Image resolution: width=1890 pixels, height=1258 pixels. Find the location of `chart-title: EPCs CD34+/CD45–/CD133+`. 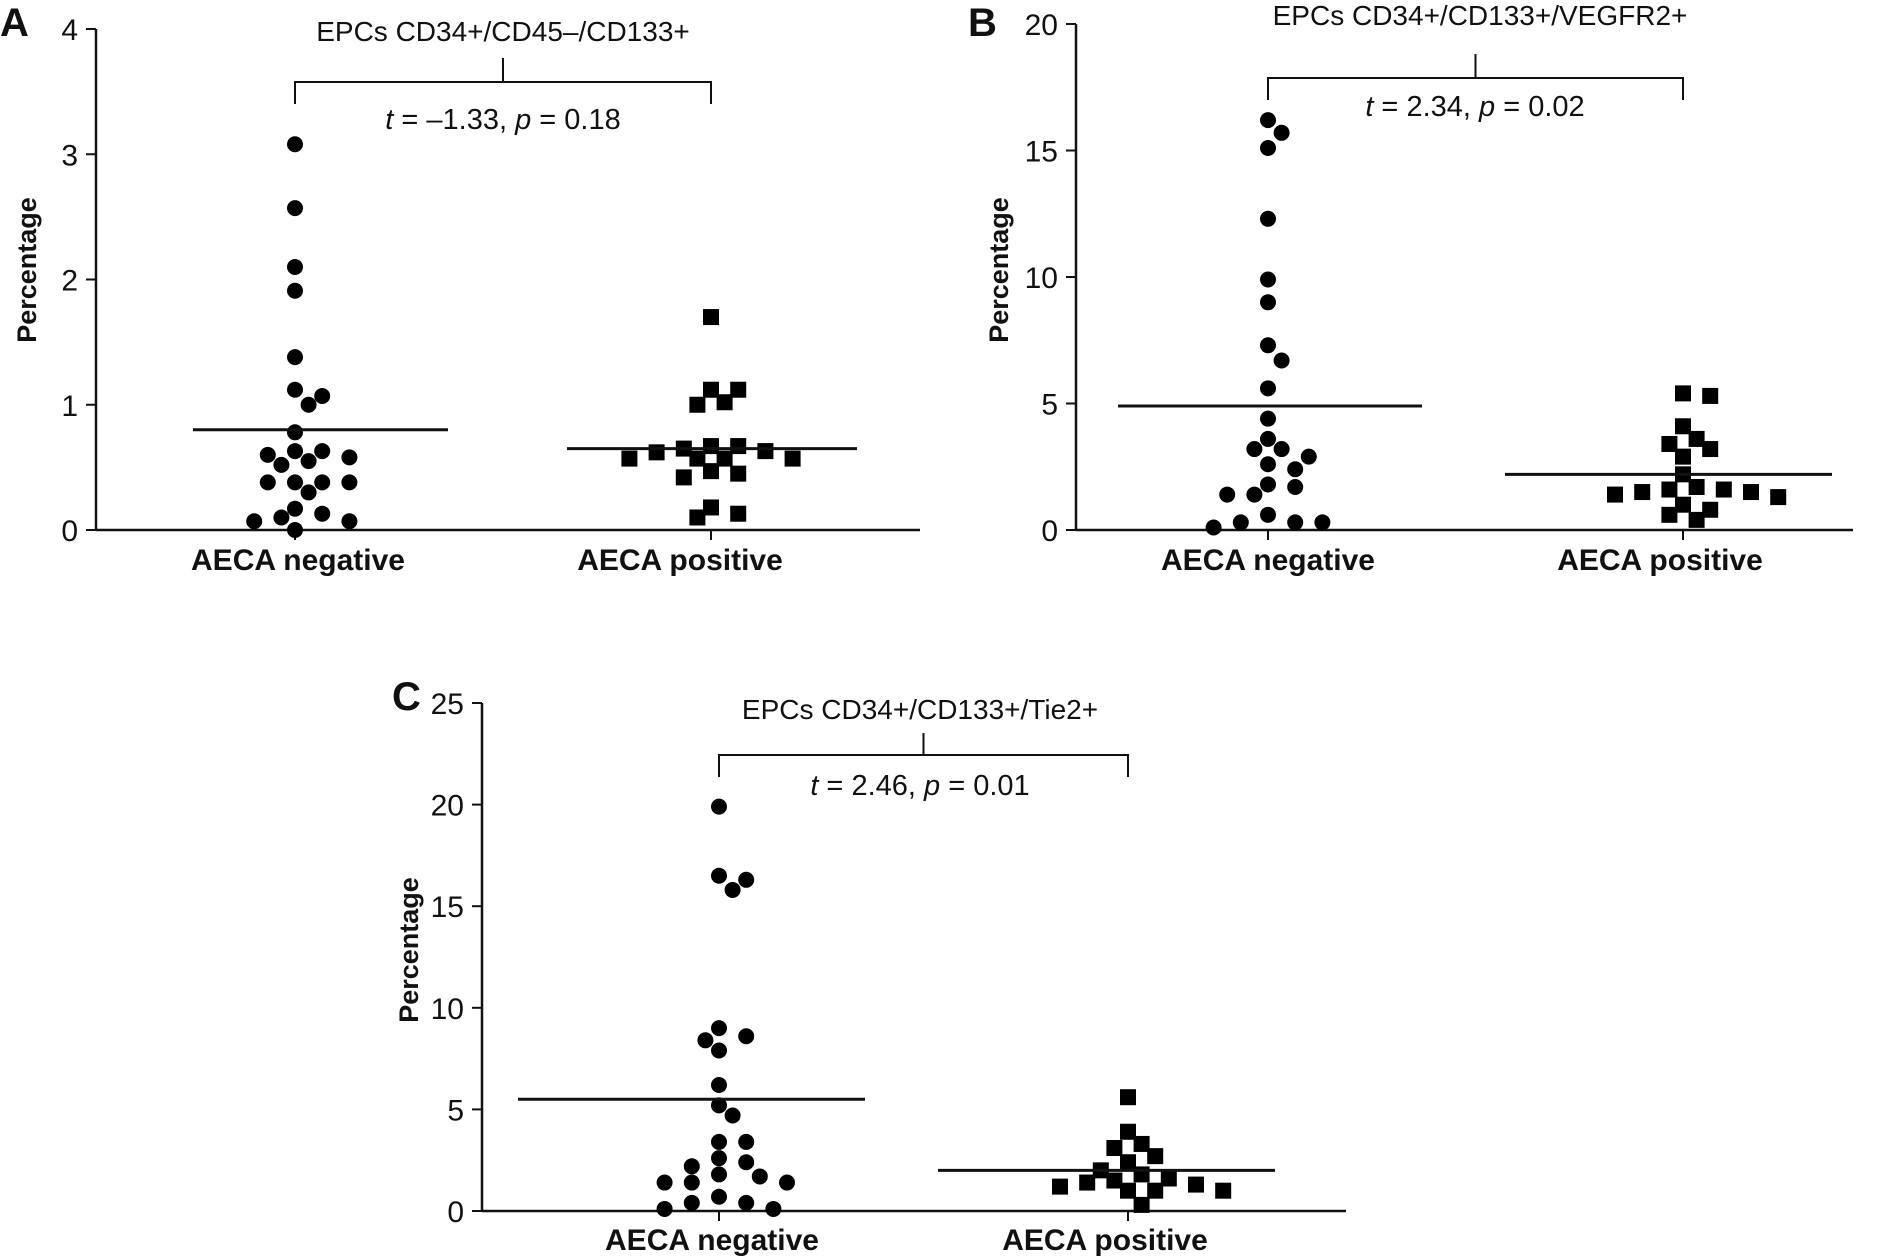

chart-title: EPCs CD34+/CD45–/CD133+ is located at coordinates (503, 31).